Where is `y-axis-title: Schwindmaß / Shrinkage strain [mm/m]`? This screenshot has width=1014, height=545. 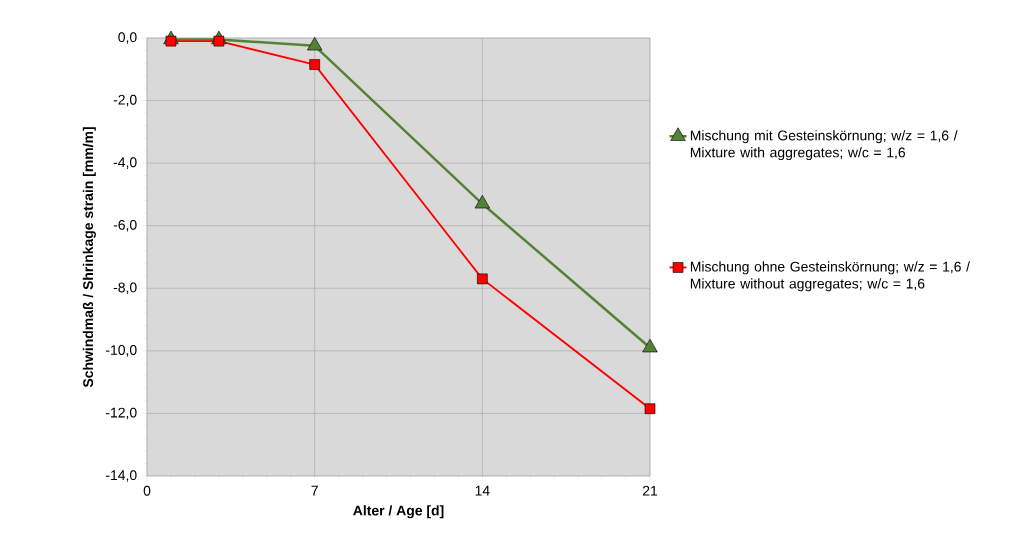 y-axis-title: Schwindmaß / Shrinkage strain [mm/m] is located at coordinates (89, 257).